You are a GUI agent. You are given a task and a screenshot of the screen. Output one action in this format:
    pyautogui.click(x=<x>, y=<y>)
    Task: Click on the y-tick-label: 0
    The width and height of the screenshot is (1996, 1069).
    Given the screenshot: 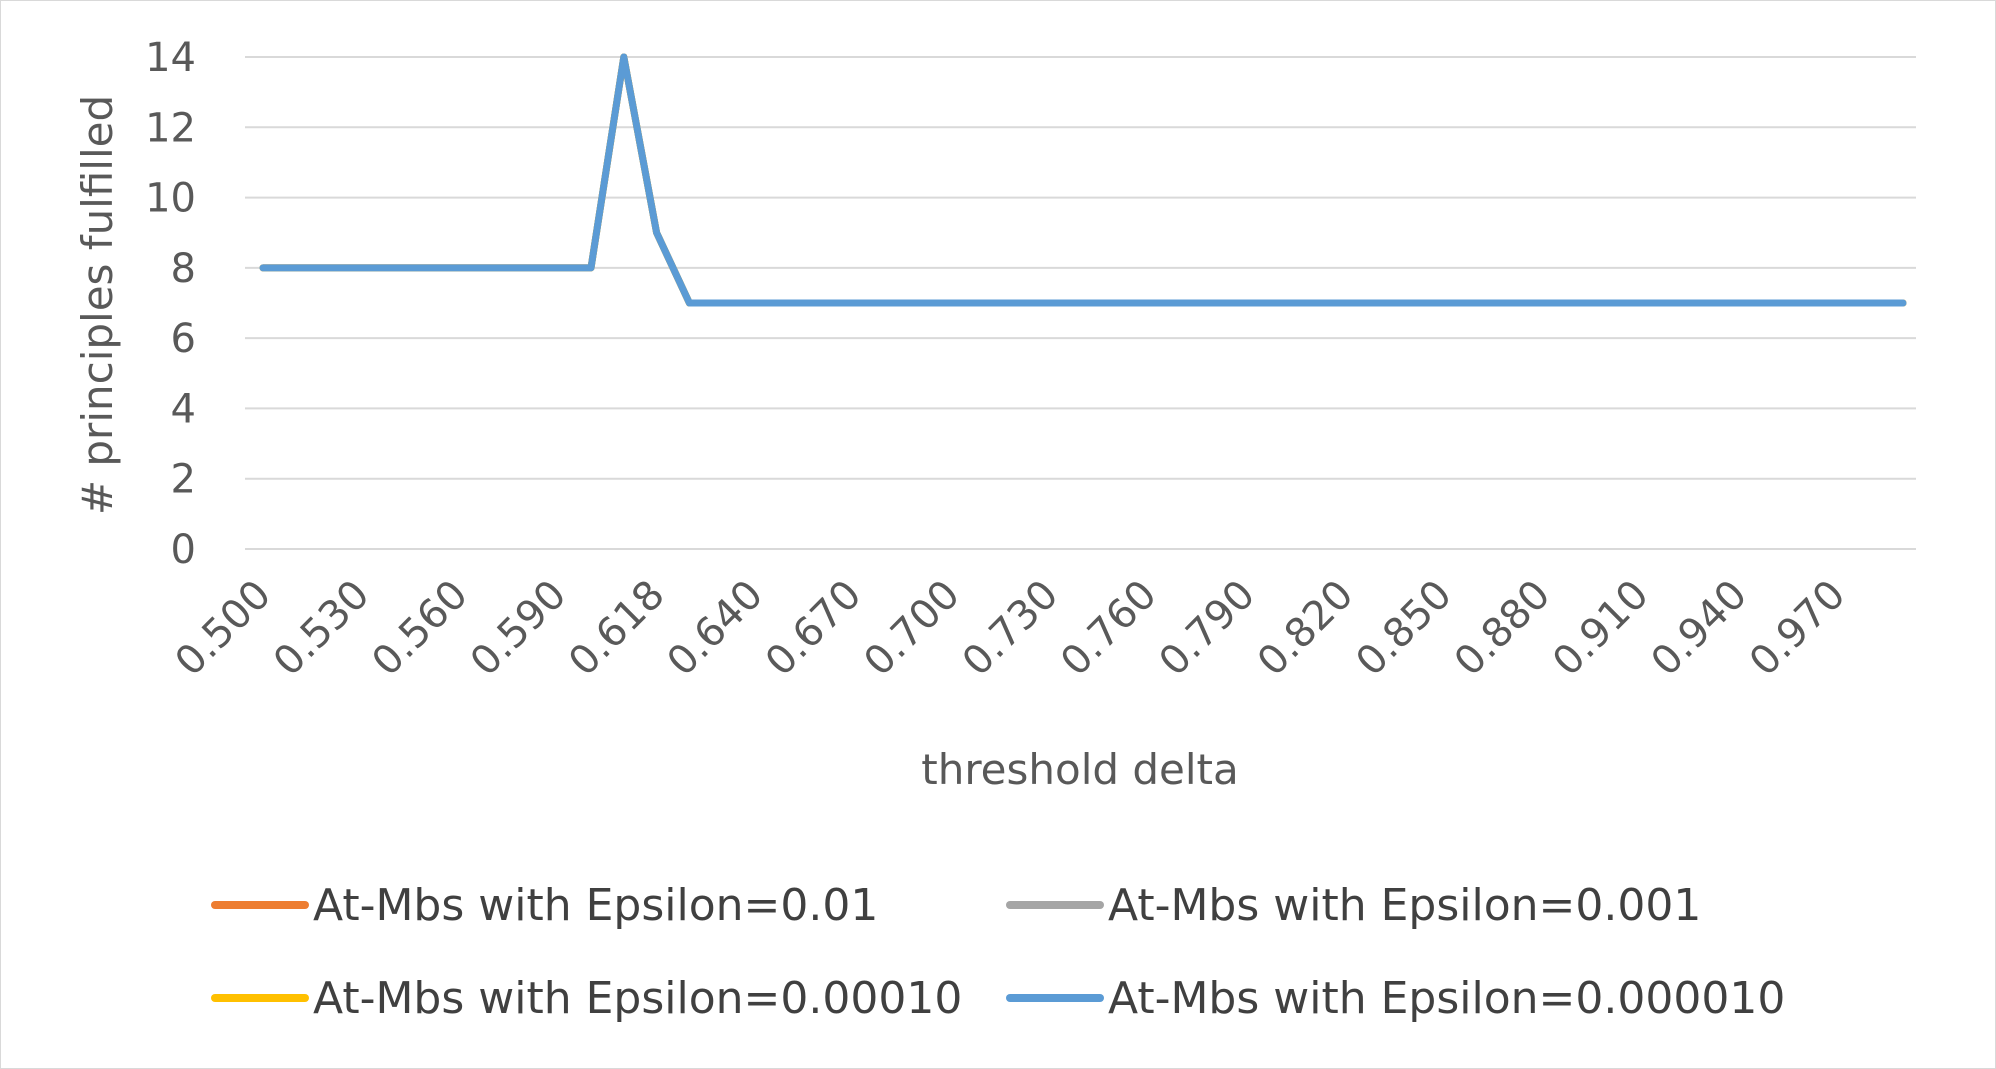 What is the action you would take?
    pyautogui.click(x=183, y=550)
    